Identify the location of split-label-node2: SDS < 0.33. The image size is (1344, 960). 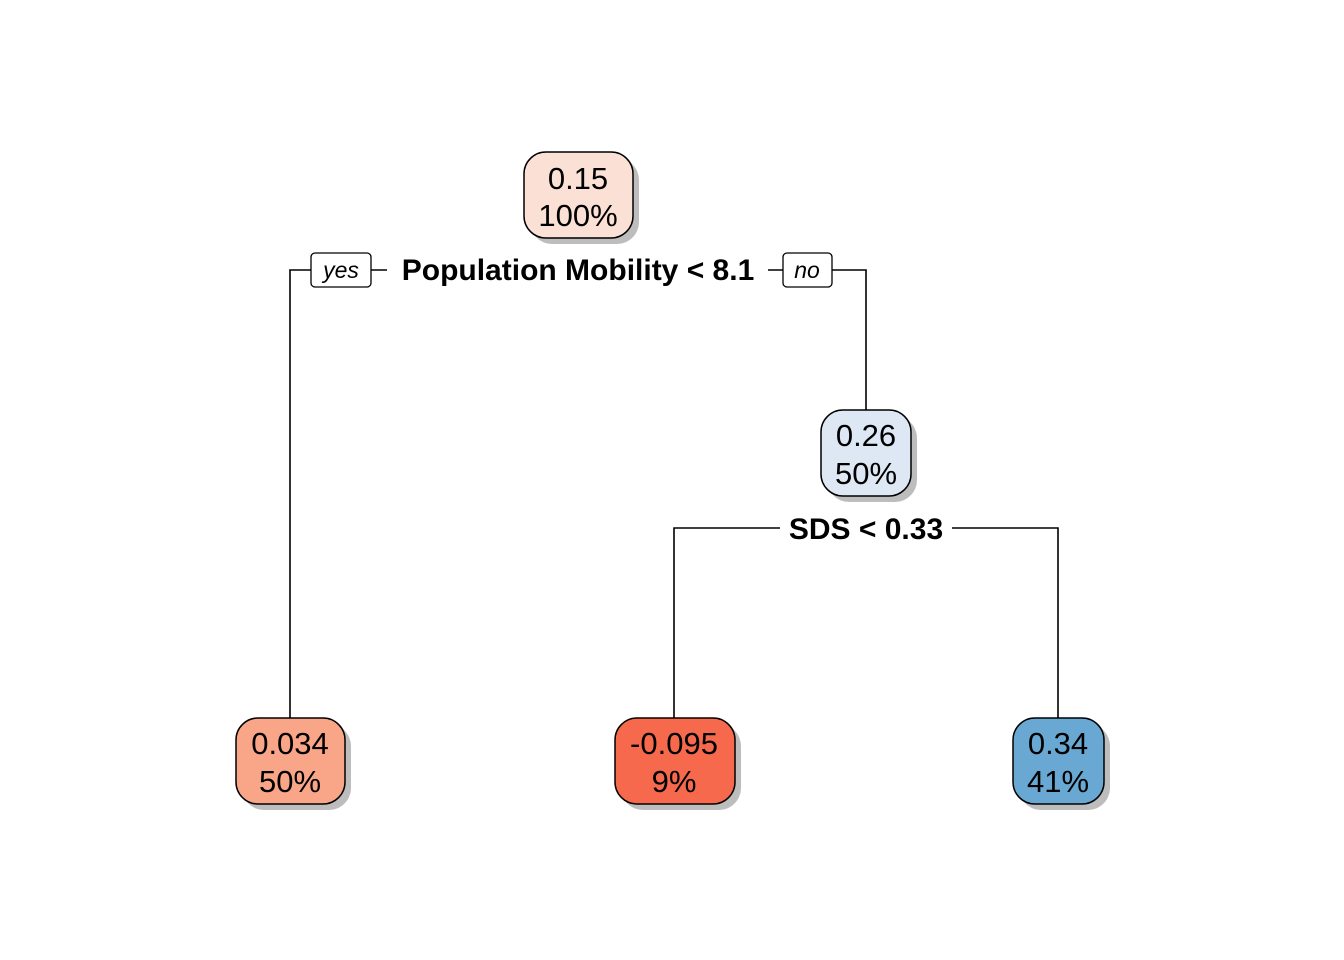
(866, 529).